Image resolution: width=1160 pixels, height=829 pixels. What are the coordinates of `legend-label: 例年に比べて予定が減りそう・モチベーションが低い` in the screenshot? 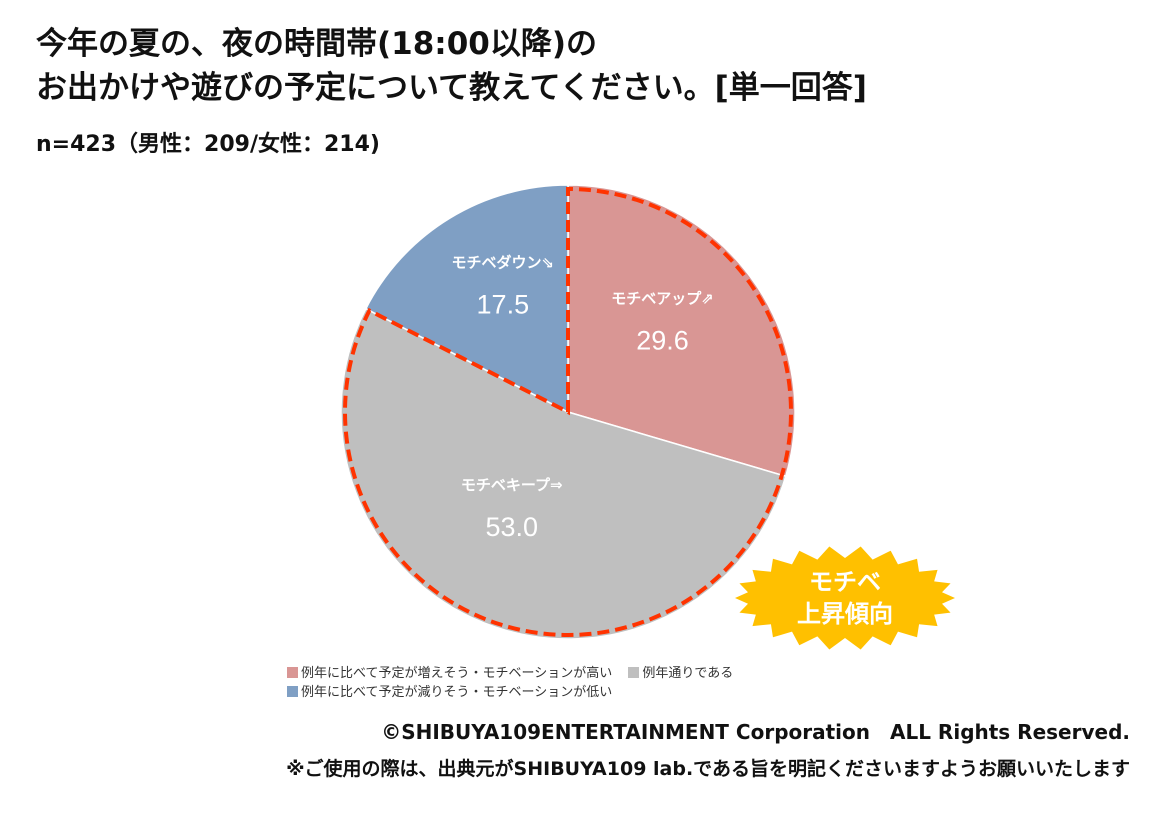 It's located at (457, 692).